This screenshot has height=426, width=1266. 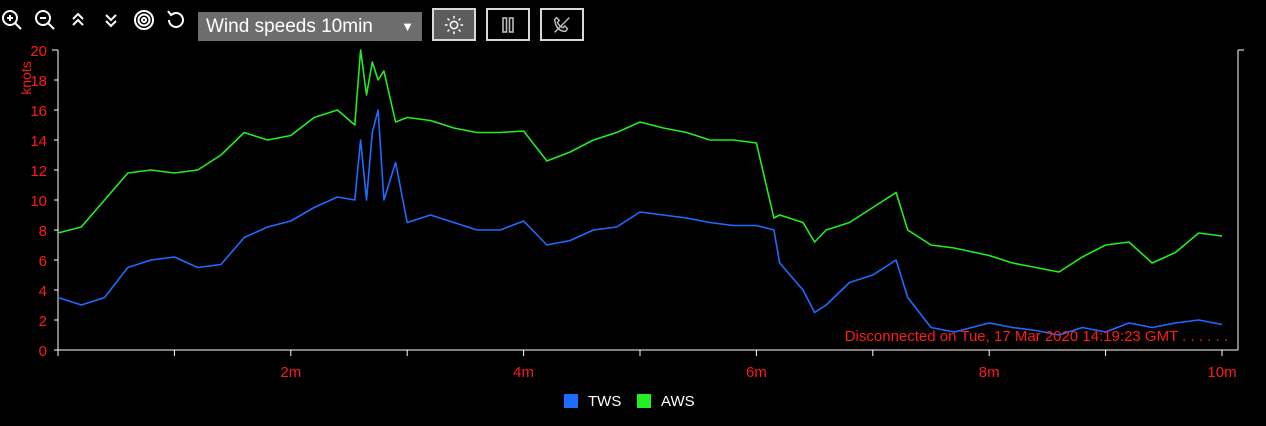 I want to click on pause-button, so click(x=508, y=24).